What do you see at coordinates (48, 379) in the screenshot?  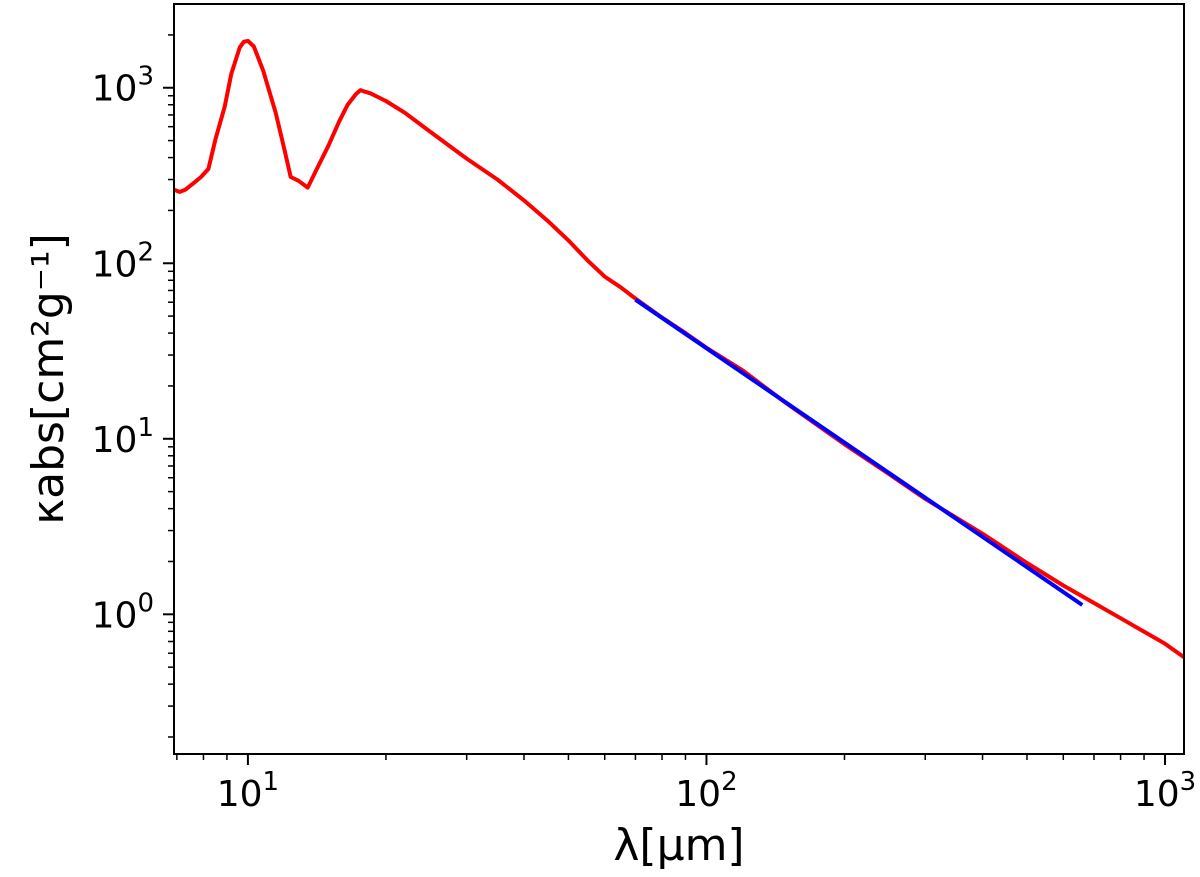 I see `y-axis-label: κabs[cm²g⁻¹]` at bounding box center [48, 379].